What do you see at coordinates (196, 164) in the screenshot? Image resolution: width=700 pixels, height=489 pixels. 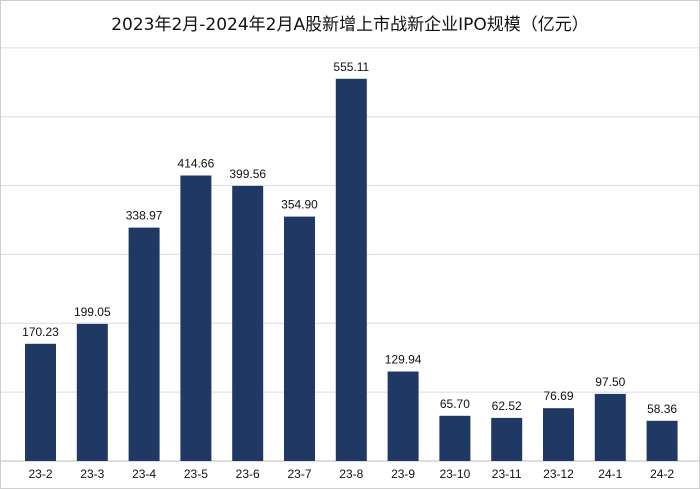 I see `data-label-23-5: 414.66` at bounding box center [196, 164].